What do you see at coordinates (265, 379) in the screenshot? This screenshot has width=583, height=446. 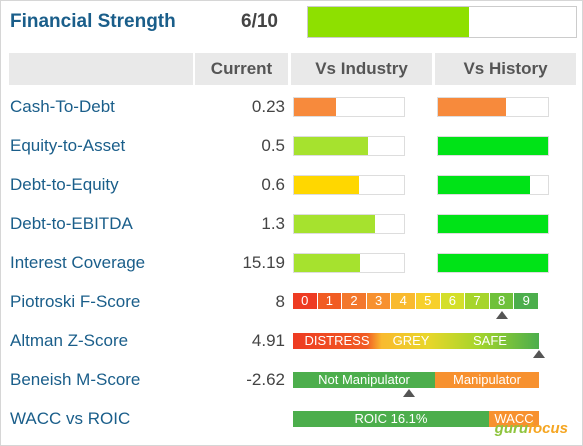 I see `row-value-beneish: -2.62` at bounding box center [265, 379].